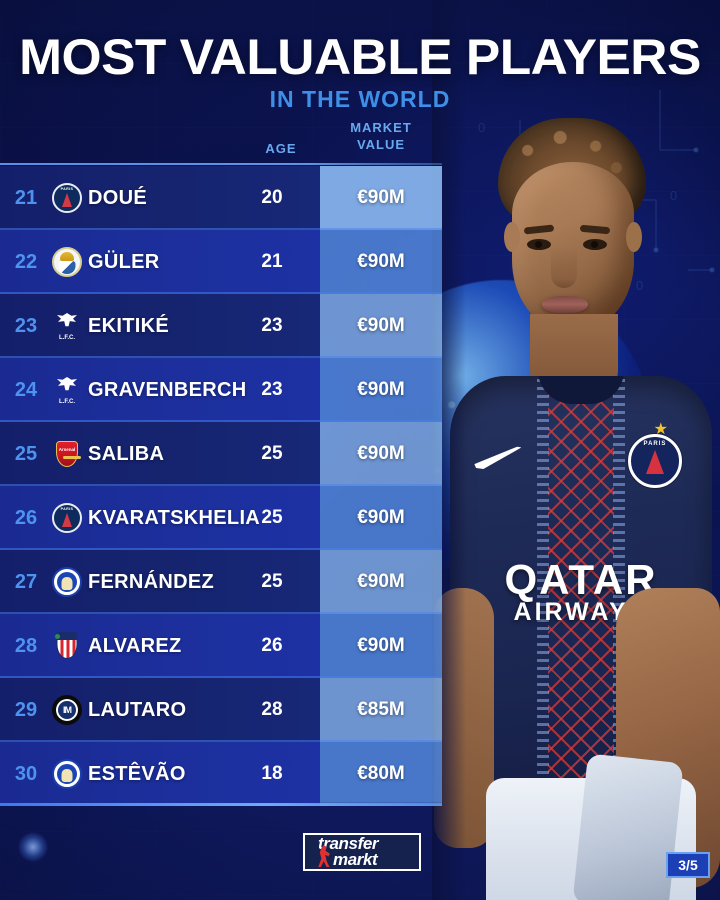  What do you see at coordinates (221, 774) in the screenshot?
I see `table-row: 30 ESTÊVÃO 18 €80M` at bounding box center [221, 774].